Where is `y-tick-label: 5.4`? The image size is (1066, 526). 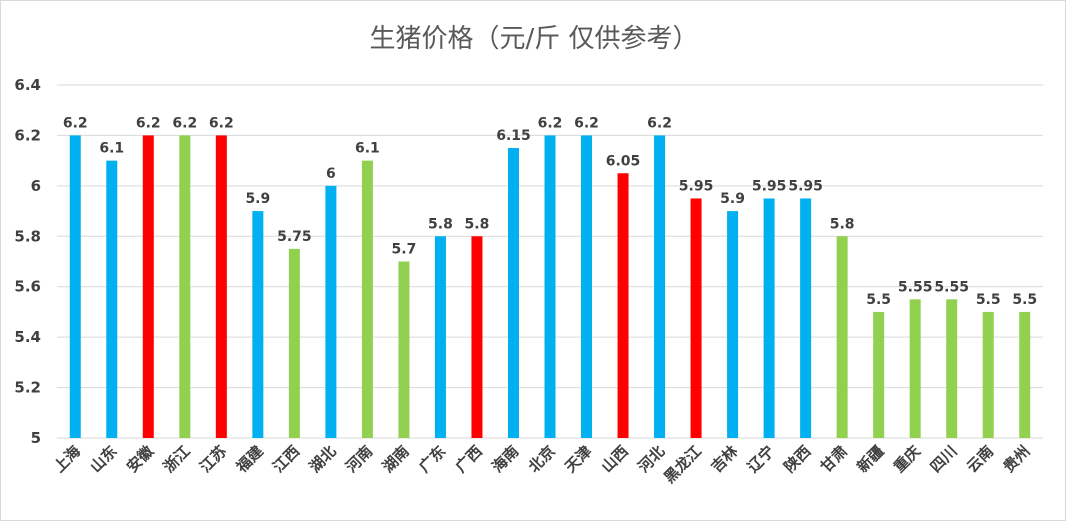
y-tick-label: 5.4 is located at coordinates (27, 337).